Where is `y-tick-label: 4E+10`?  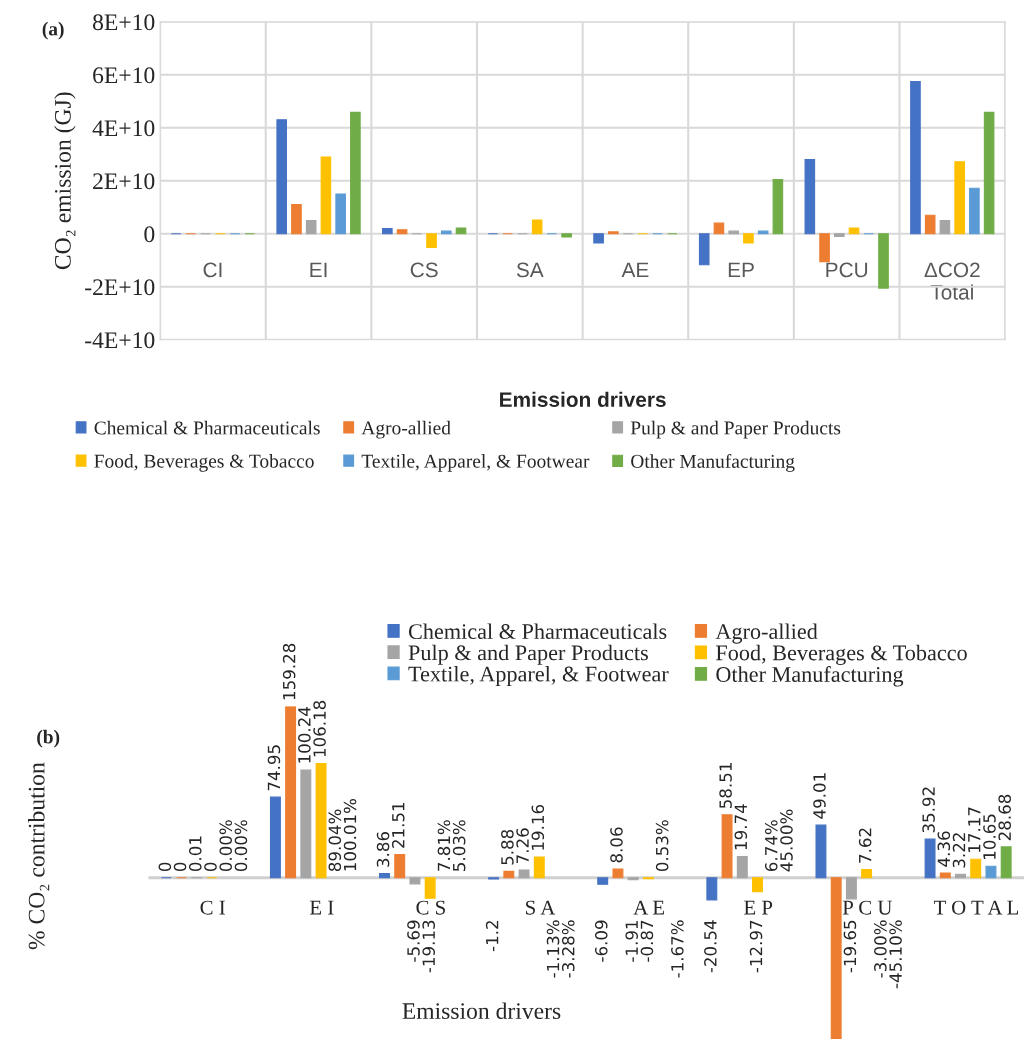
y-tick-label: 4E+10 is located at coordinates (123, 128).